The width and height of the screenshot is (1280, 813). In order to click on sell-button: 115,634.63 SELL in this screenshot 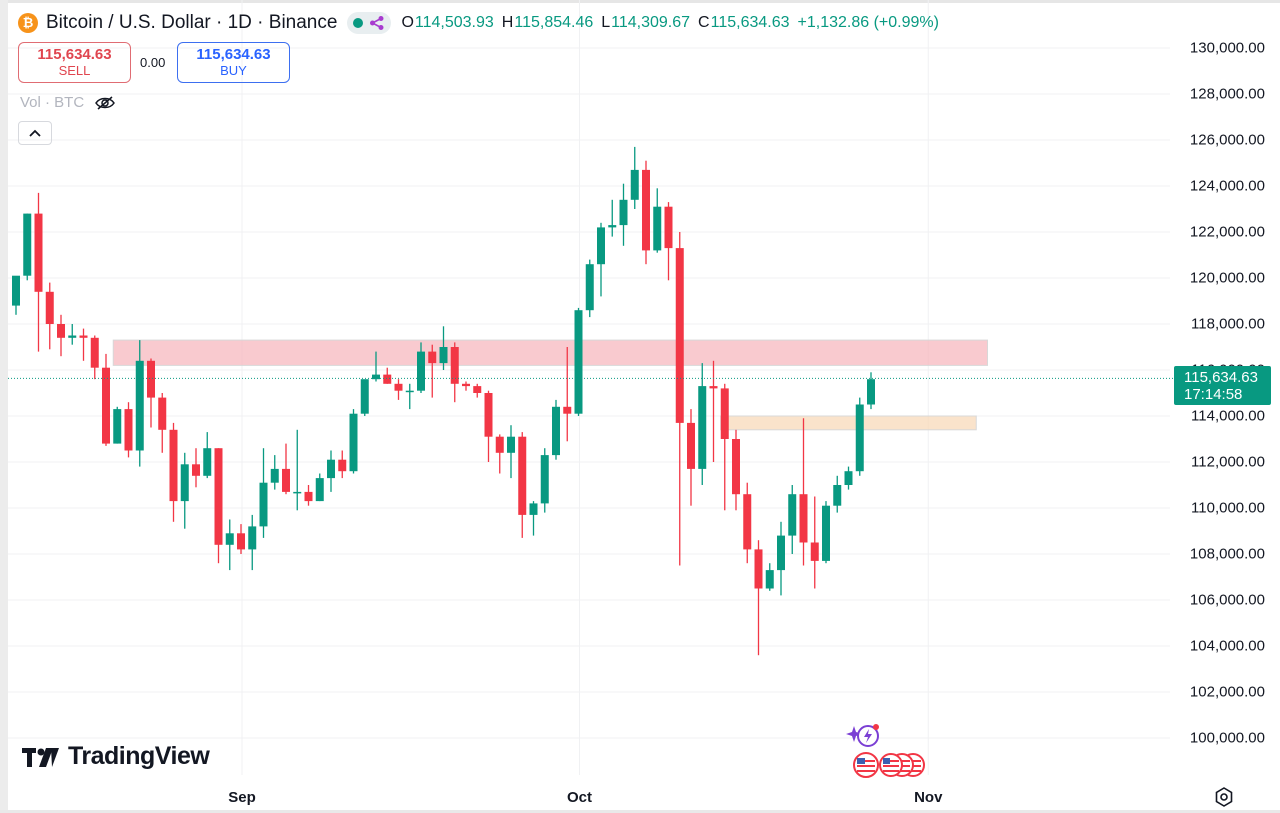, I will do `click(74, 62)`.